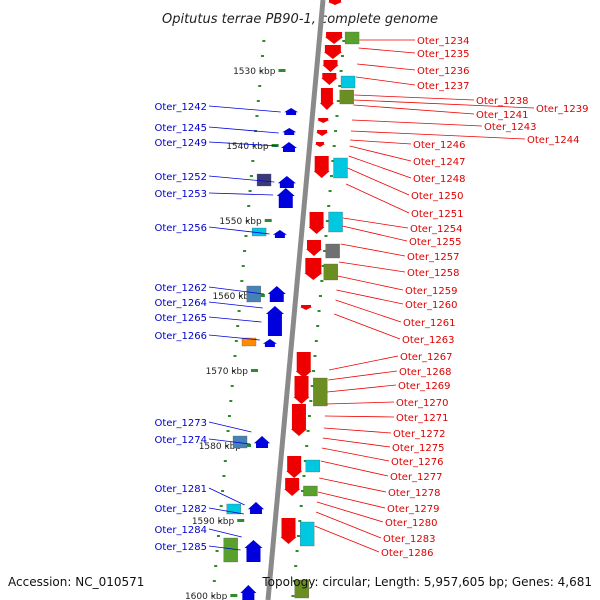  Describe the element at coordinates (180, 228) in the screenshot. I see `gene-label-left: Oter_1256` at that location.